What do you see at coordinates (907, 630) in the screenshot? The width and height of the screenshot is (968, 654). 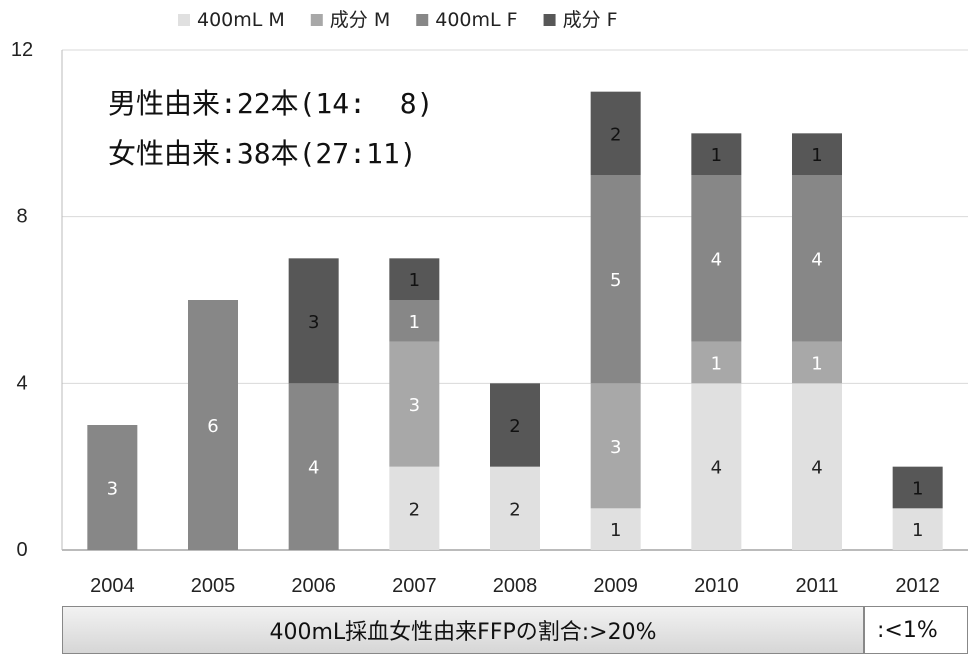 I see `footer-side-text: :<1%` at bounding box center [907, 630].